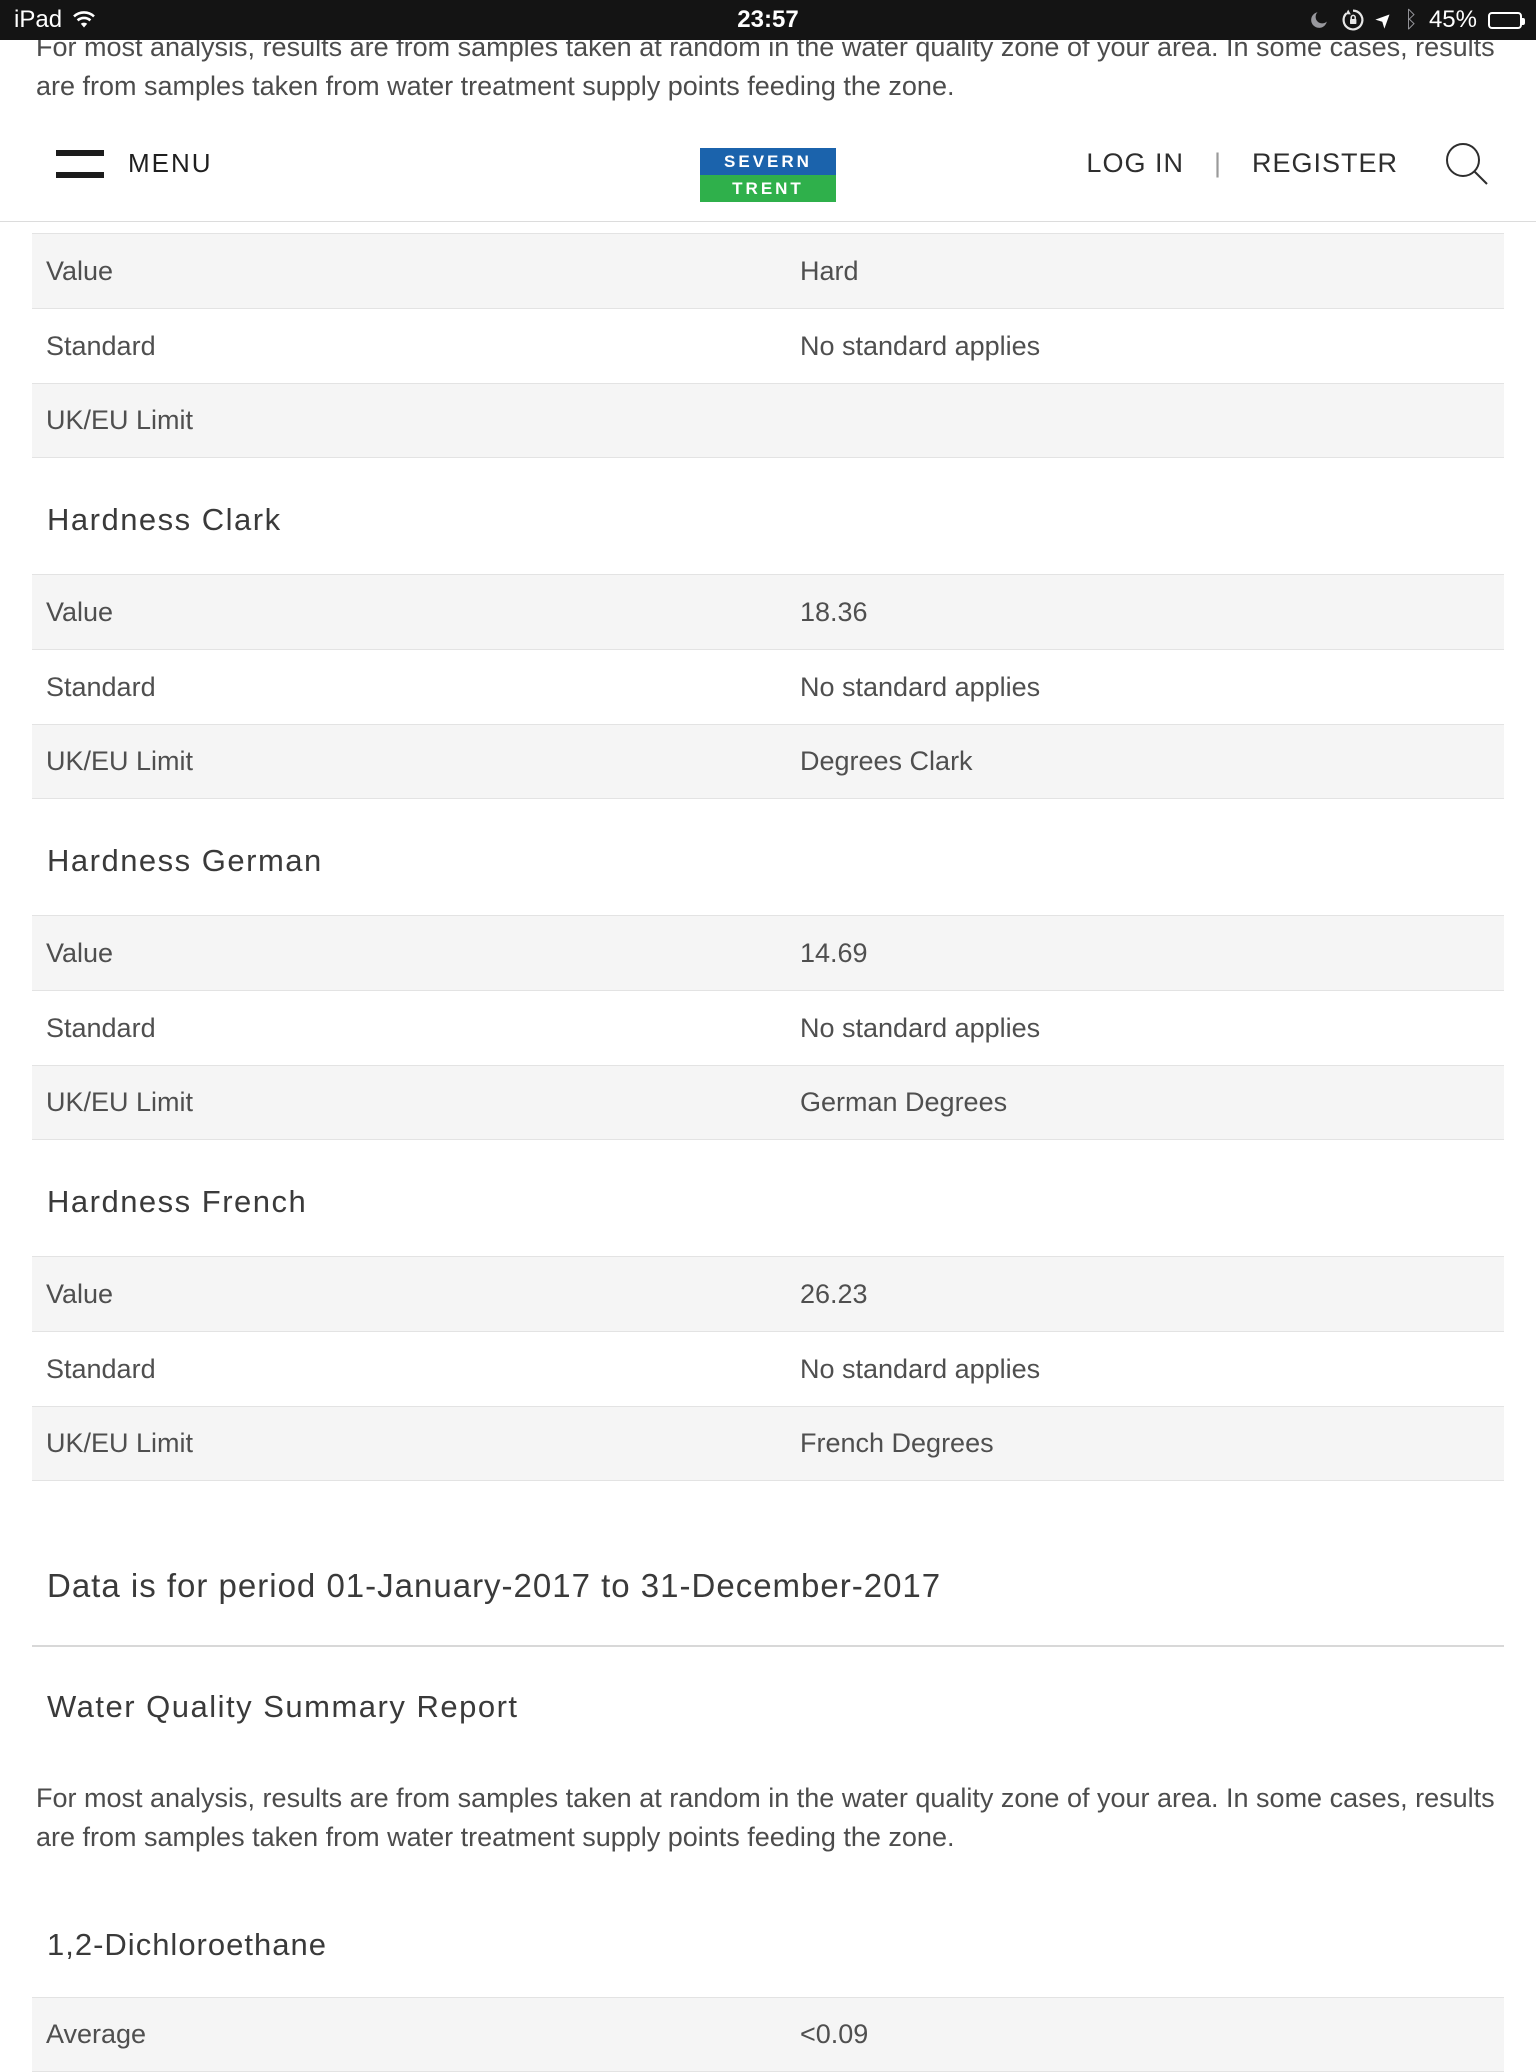  Describe the element at coordinates (1467, 164) in the screenshot. I see `search-icon` at that location.